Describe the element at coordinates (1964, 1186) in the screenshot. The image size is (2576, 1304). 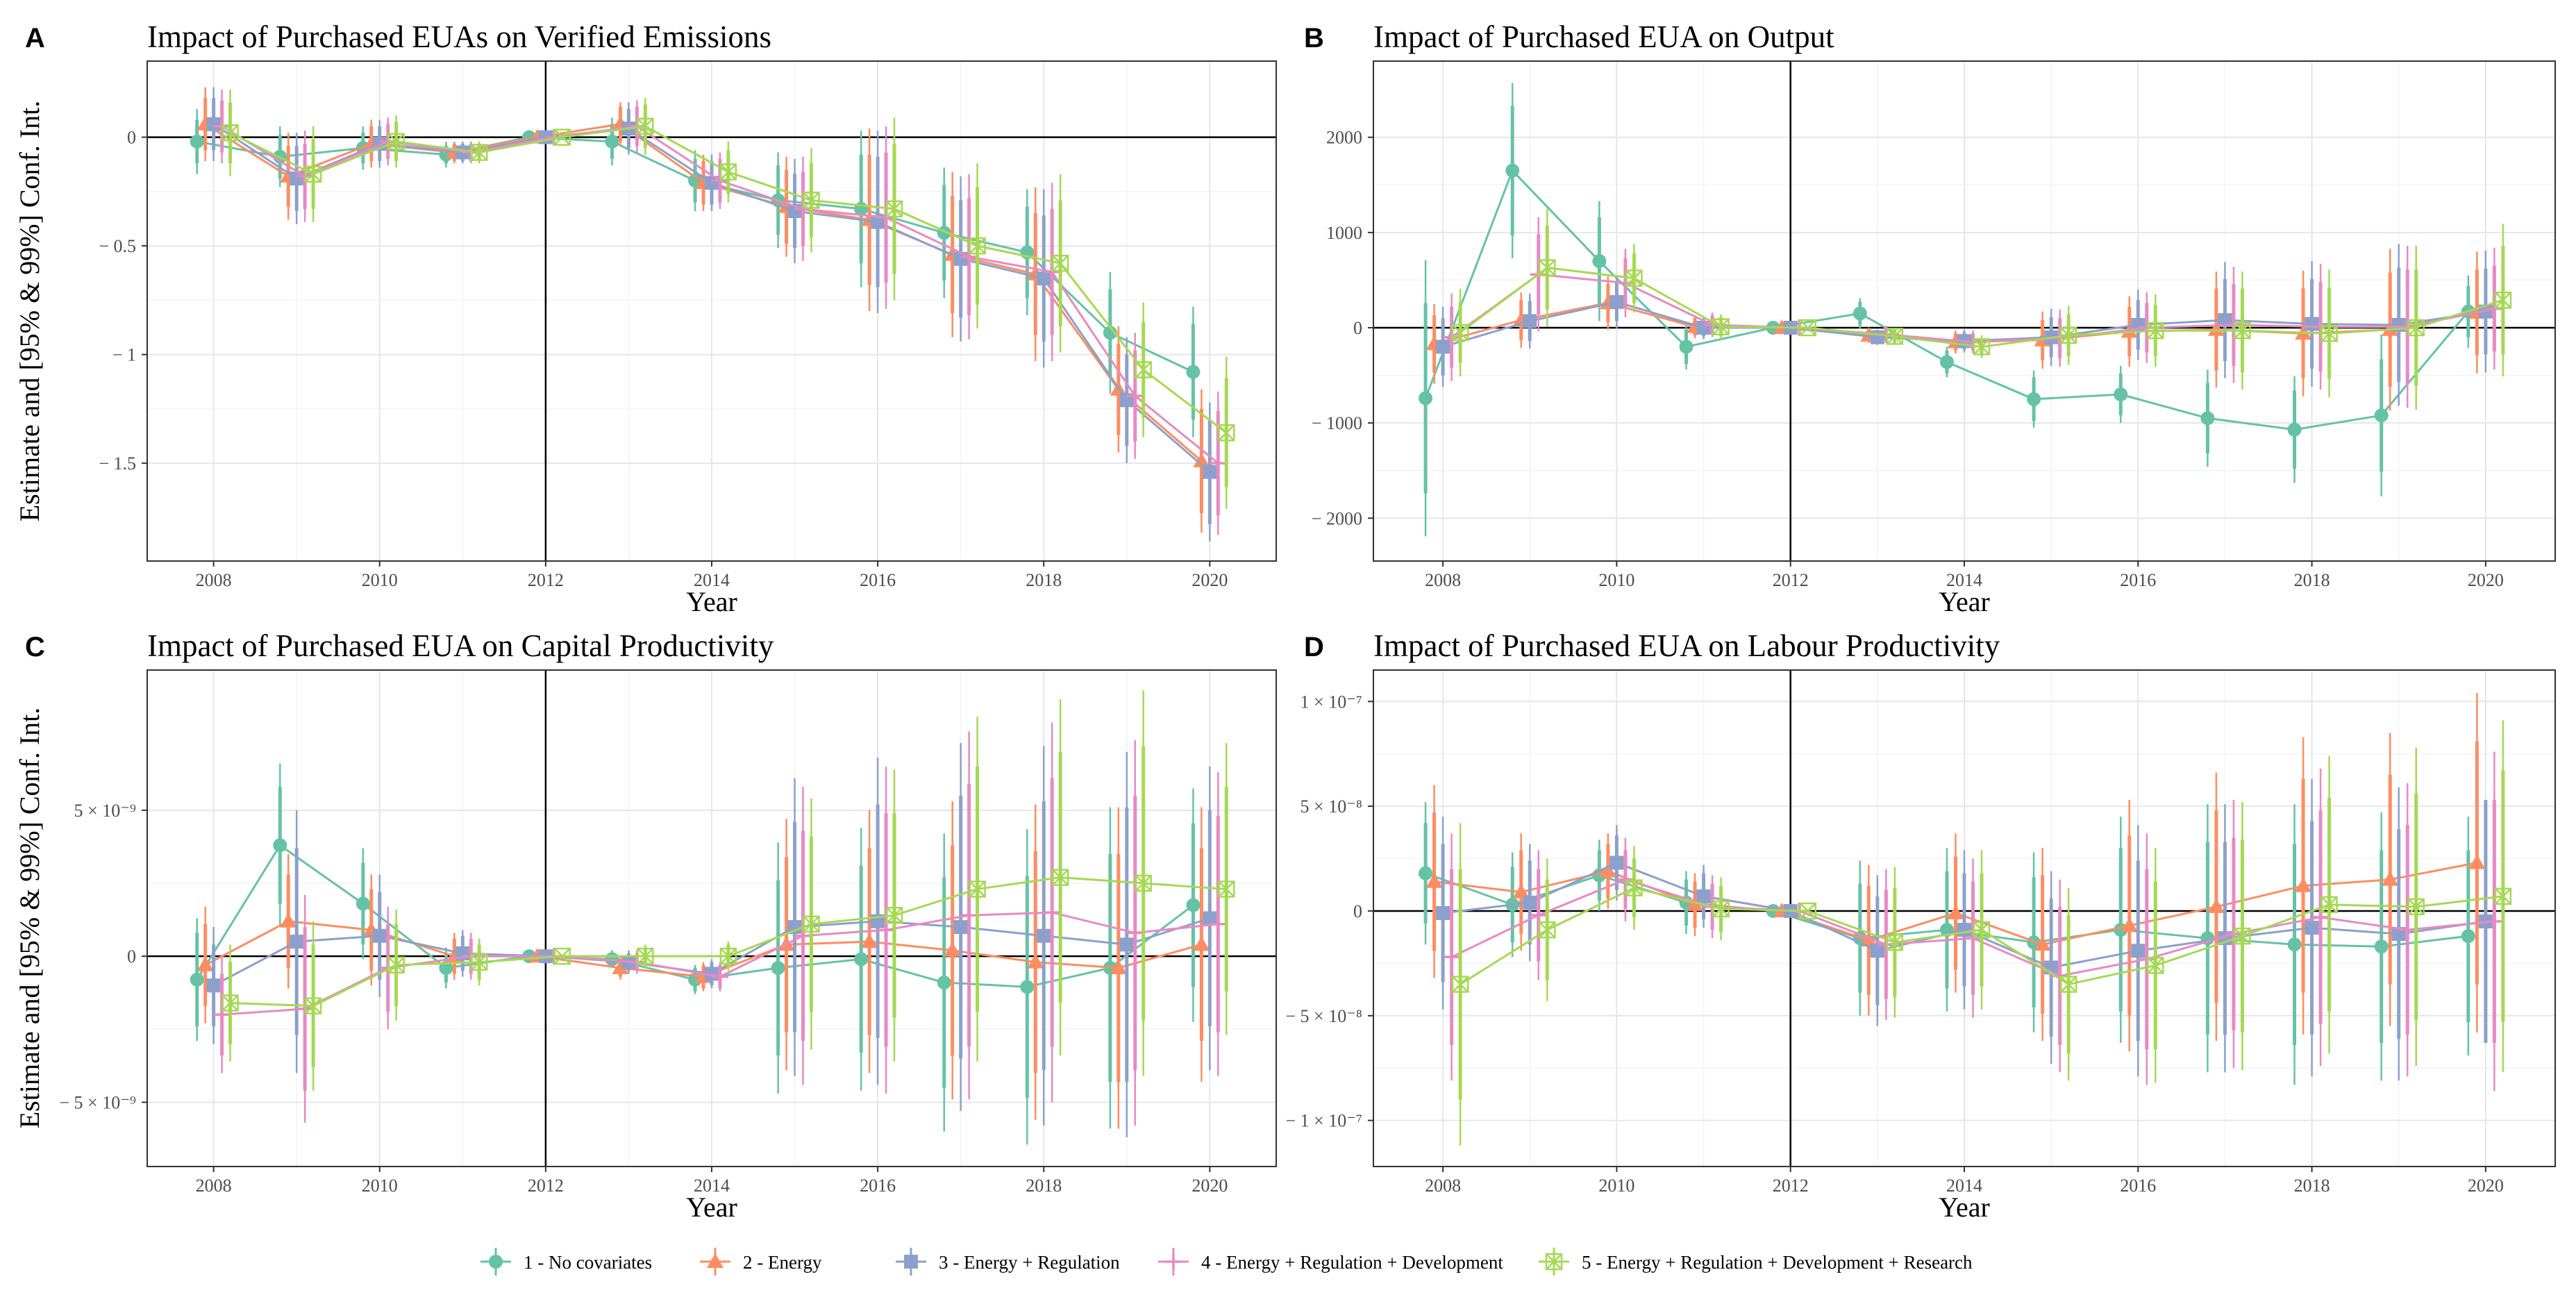
I see `x-tick-label: 2014` at that location.